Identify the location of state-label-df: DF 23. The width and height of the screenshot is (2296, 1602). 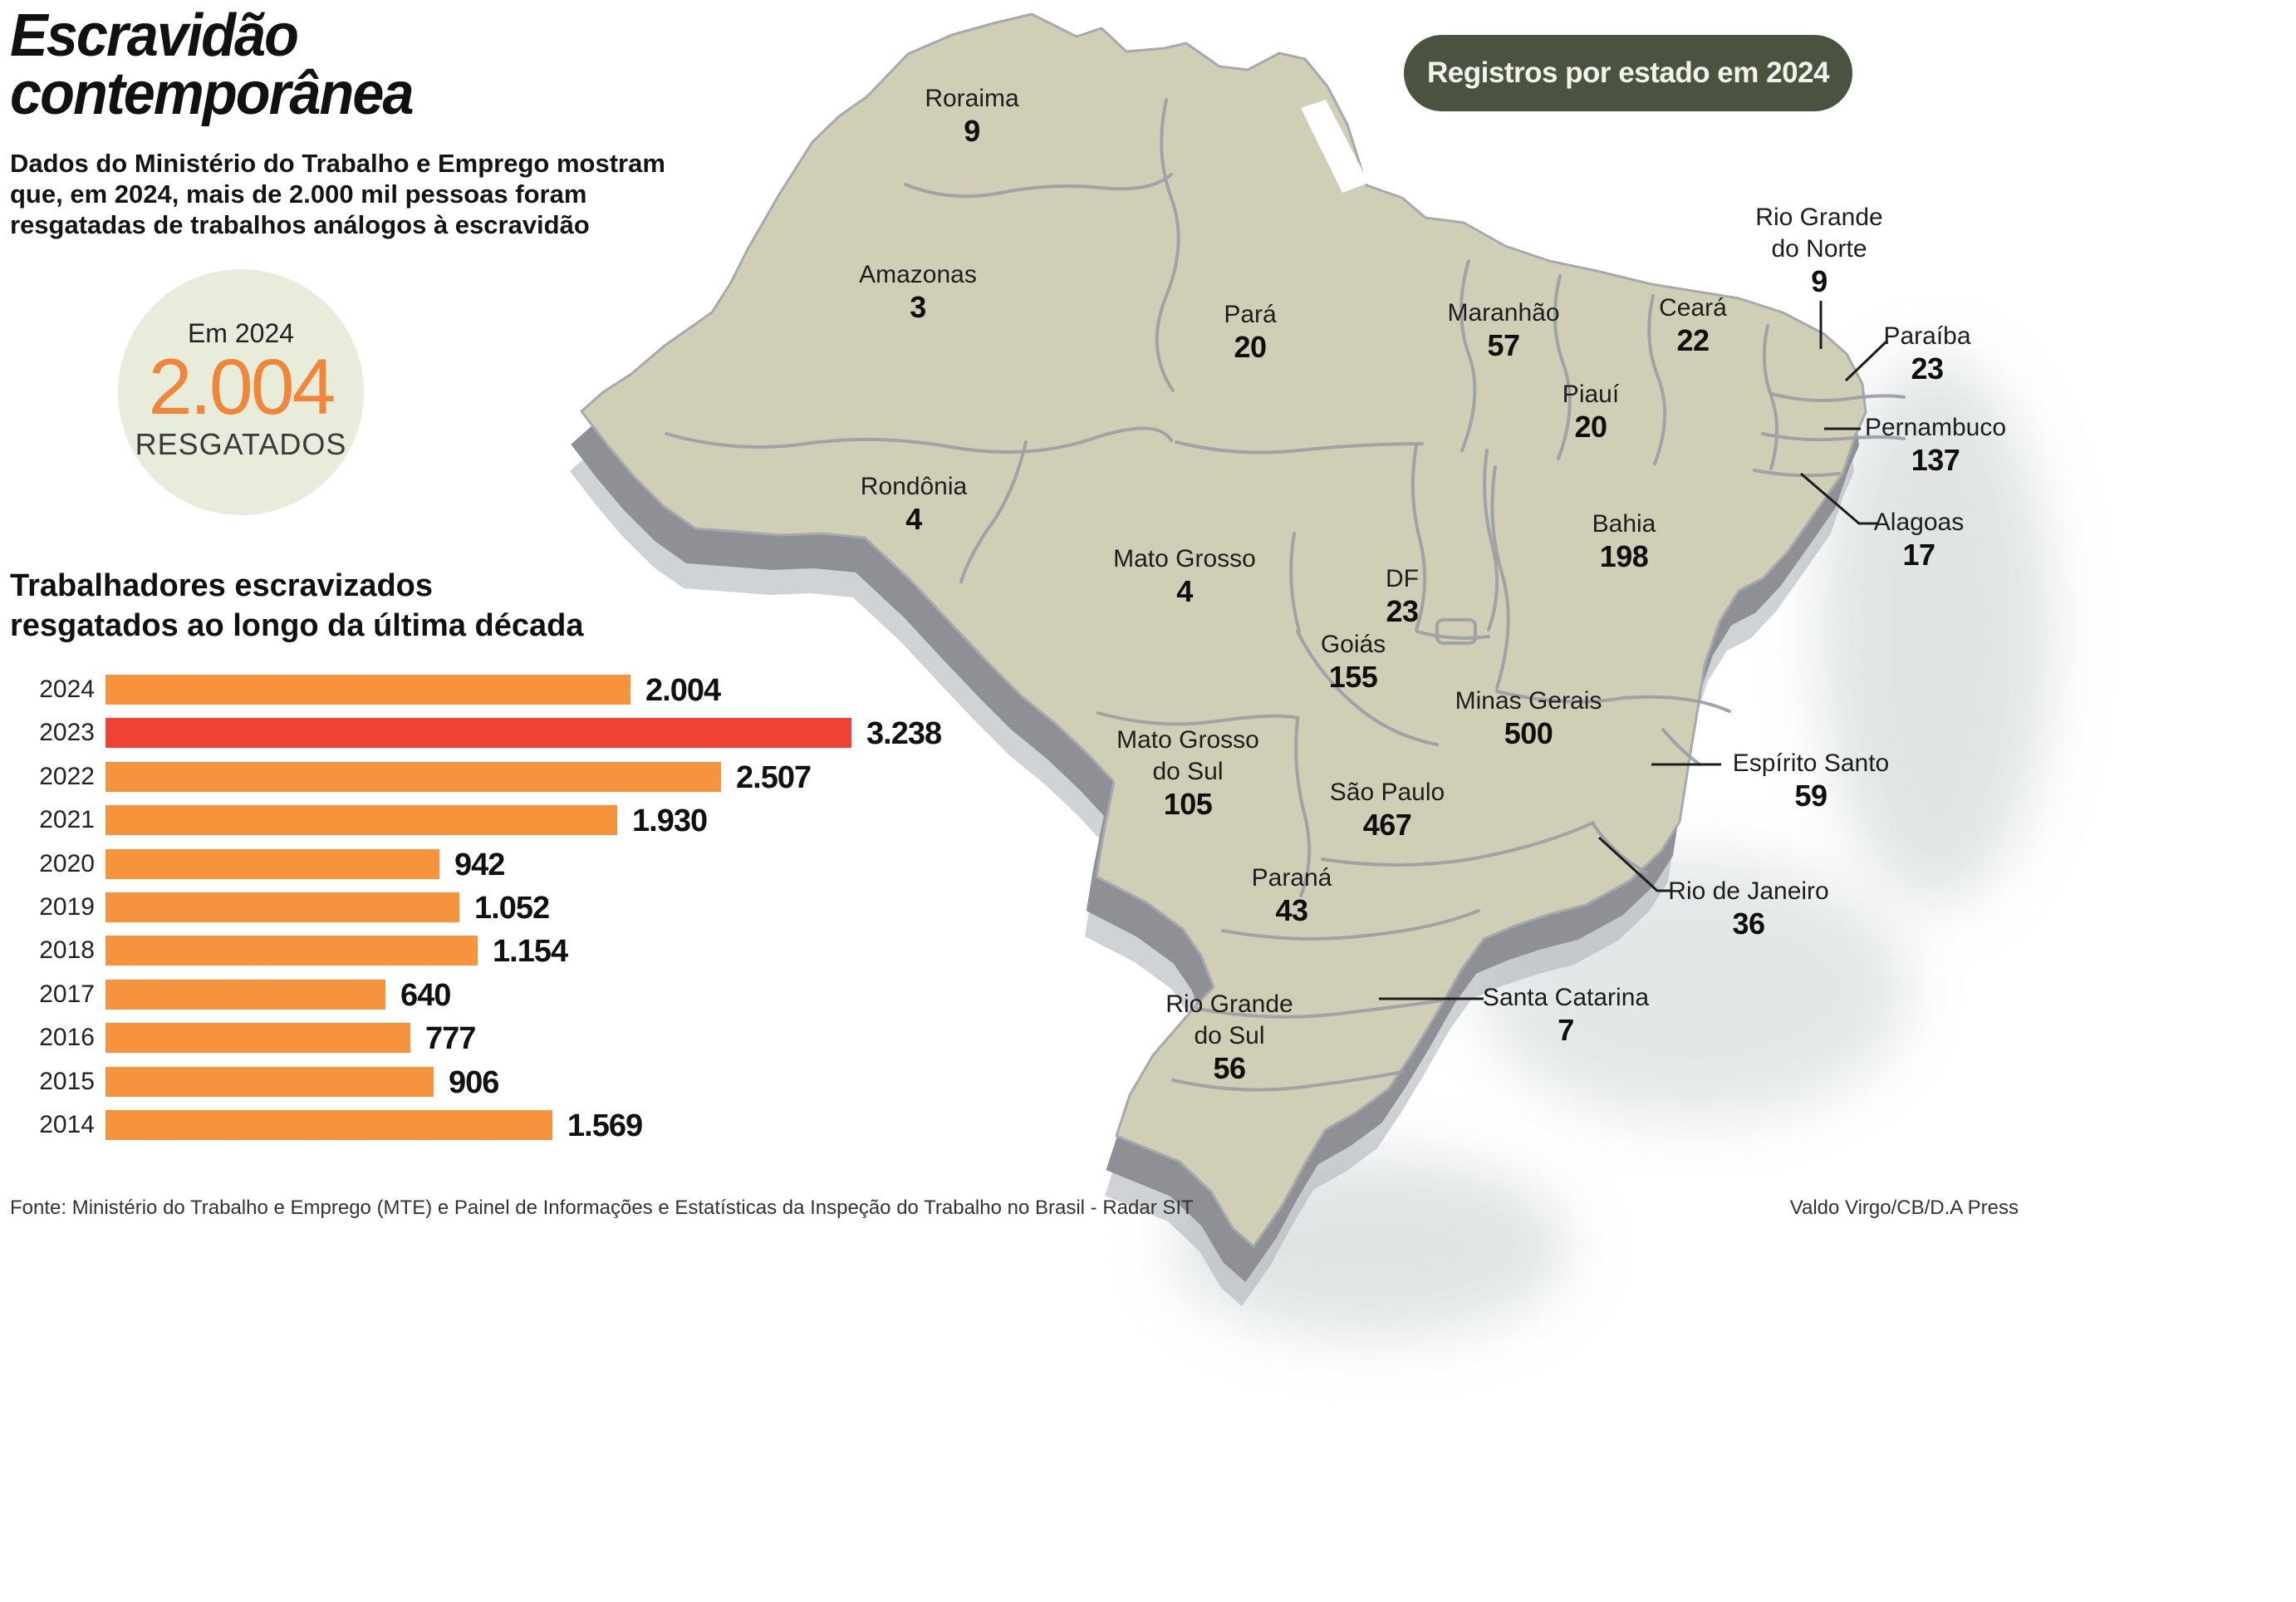
(1402, 596).